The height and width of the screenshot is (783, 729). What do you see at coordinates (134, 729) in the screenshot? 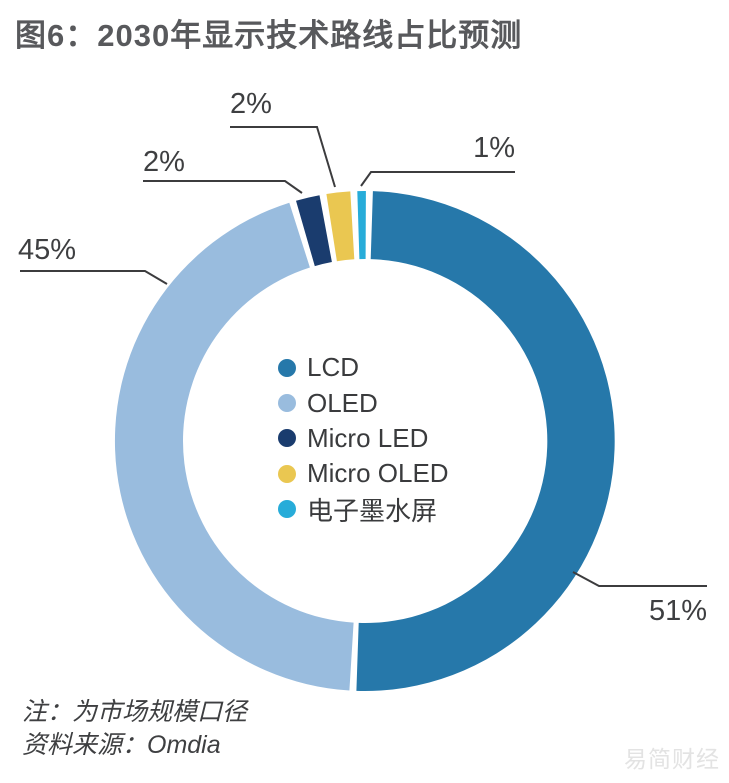
I see `chart-notes: 注：为市场规模口径 资料来源：Omdia` at bounding box center [134, 729].